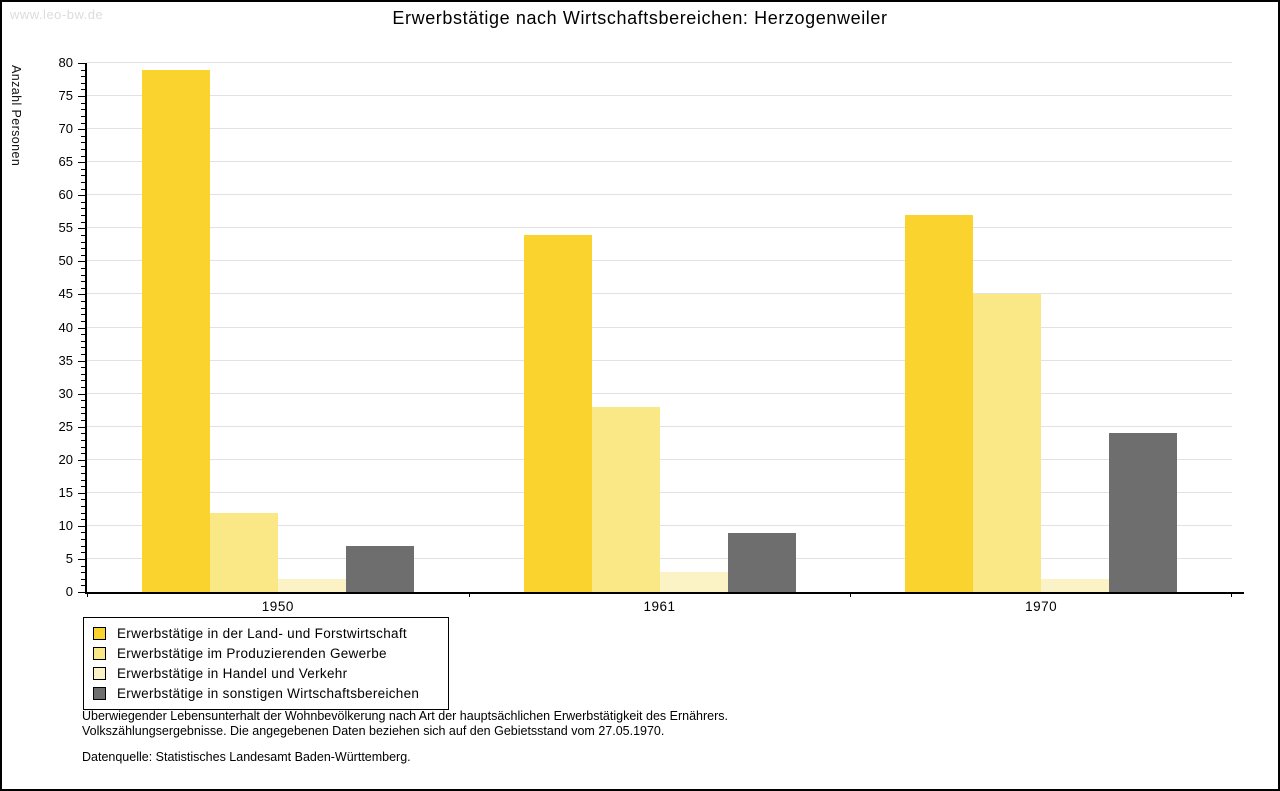  Describe the element at coordinates (277, 606) in the screenshot. I see `x-tick-label: 1950` at that location.